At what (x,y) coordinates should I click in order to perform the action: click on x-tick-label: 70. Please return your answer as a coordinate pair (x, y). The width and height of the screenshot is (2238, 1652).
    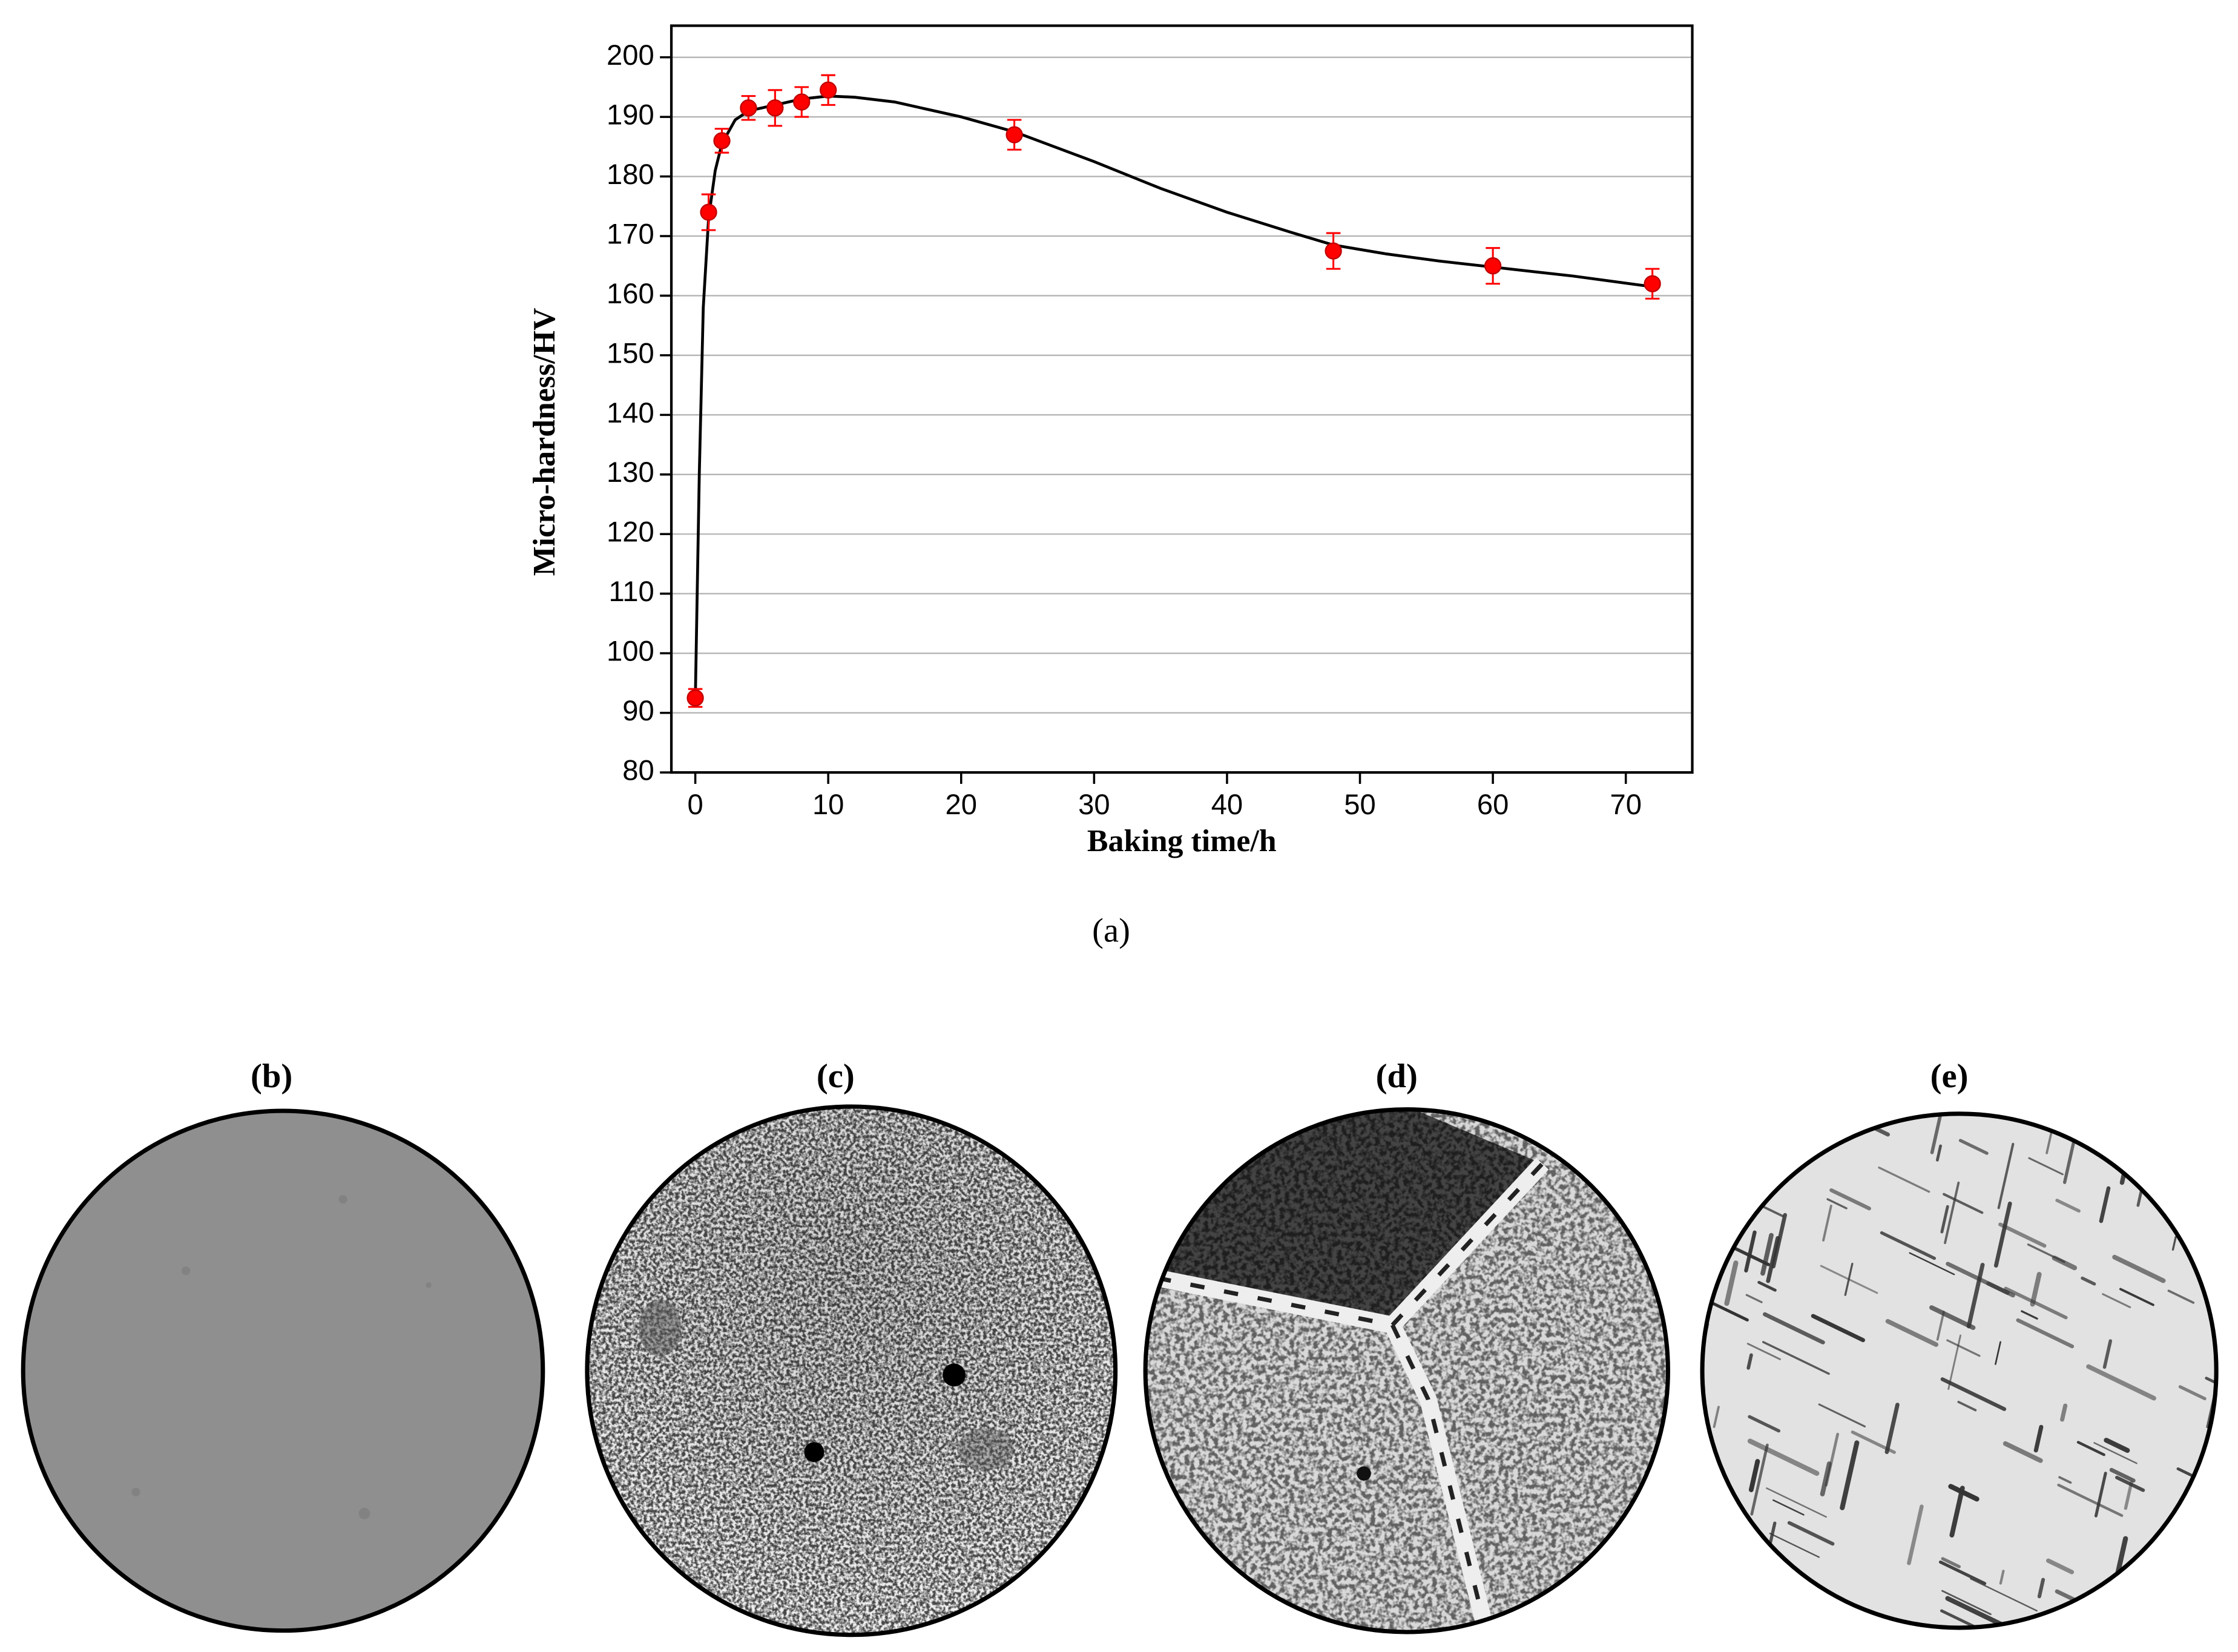
    Looking at the image, I should click on (1625, 804).